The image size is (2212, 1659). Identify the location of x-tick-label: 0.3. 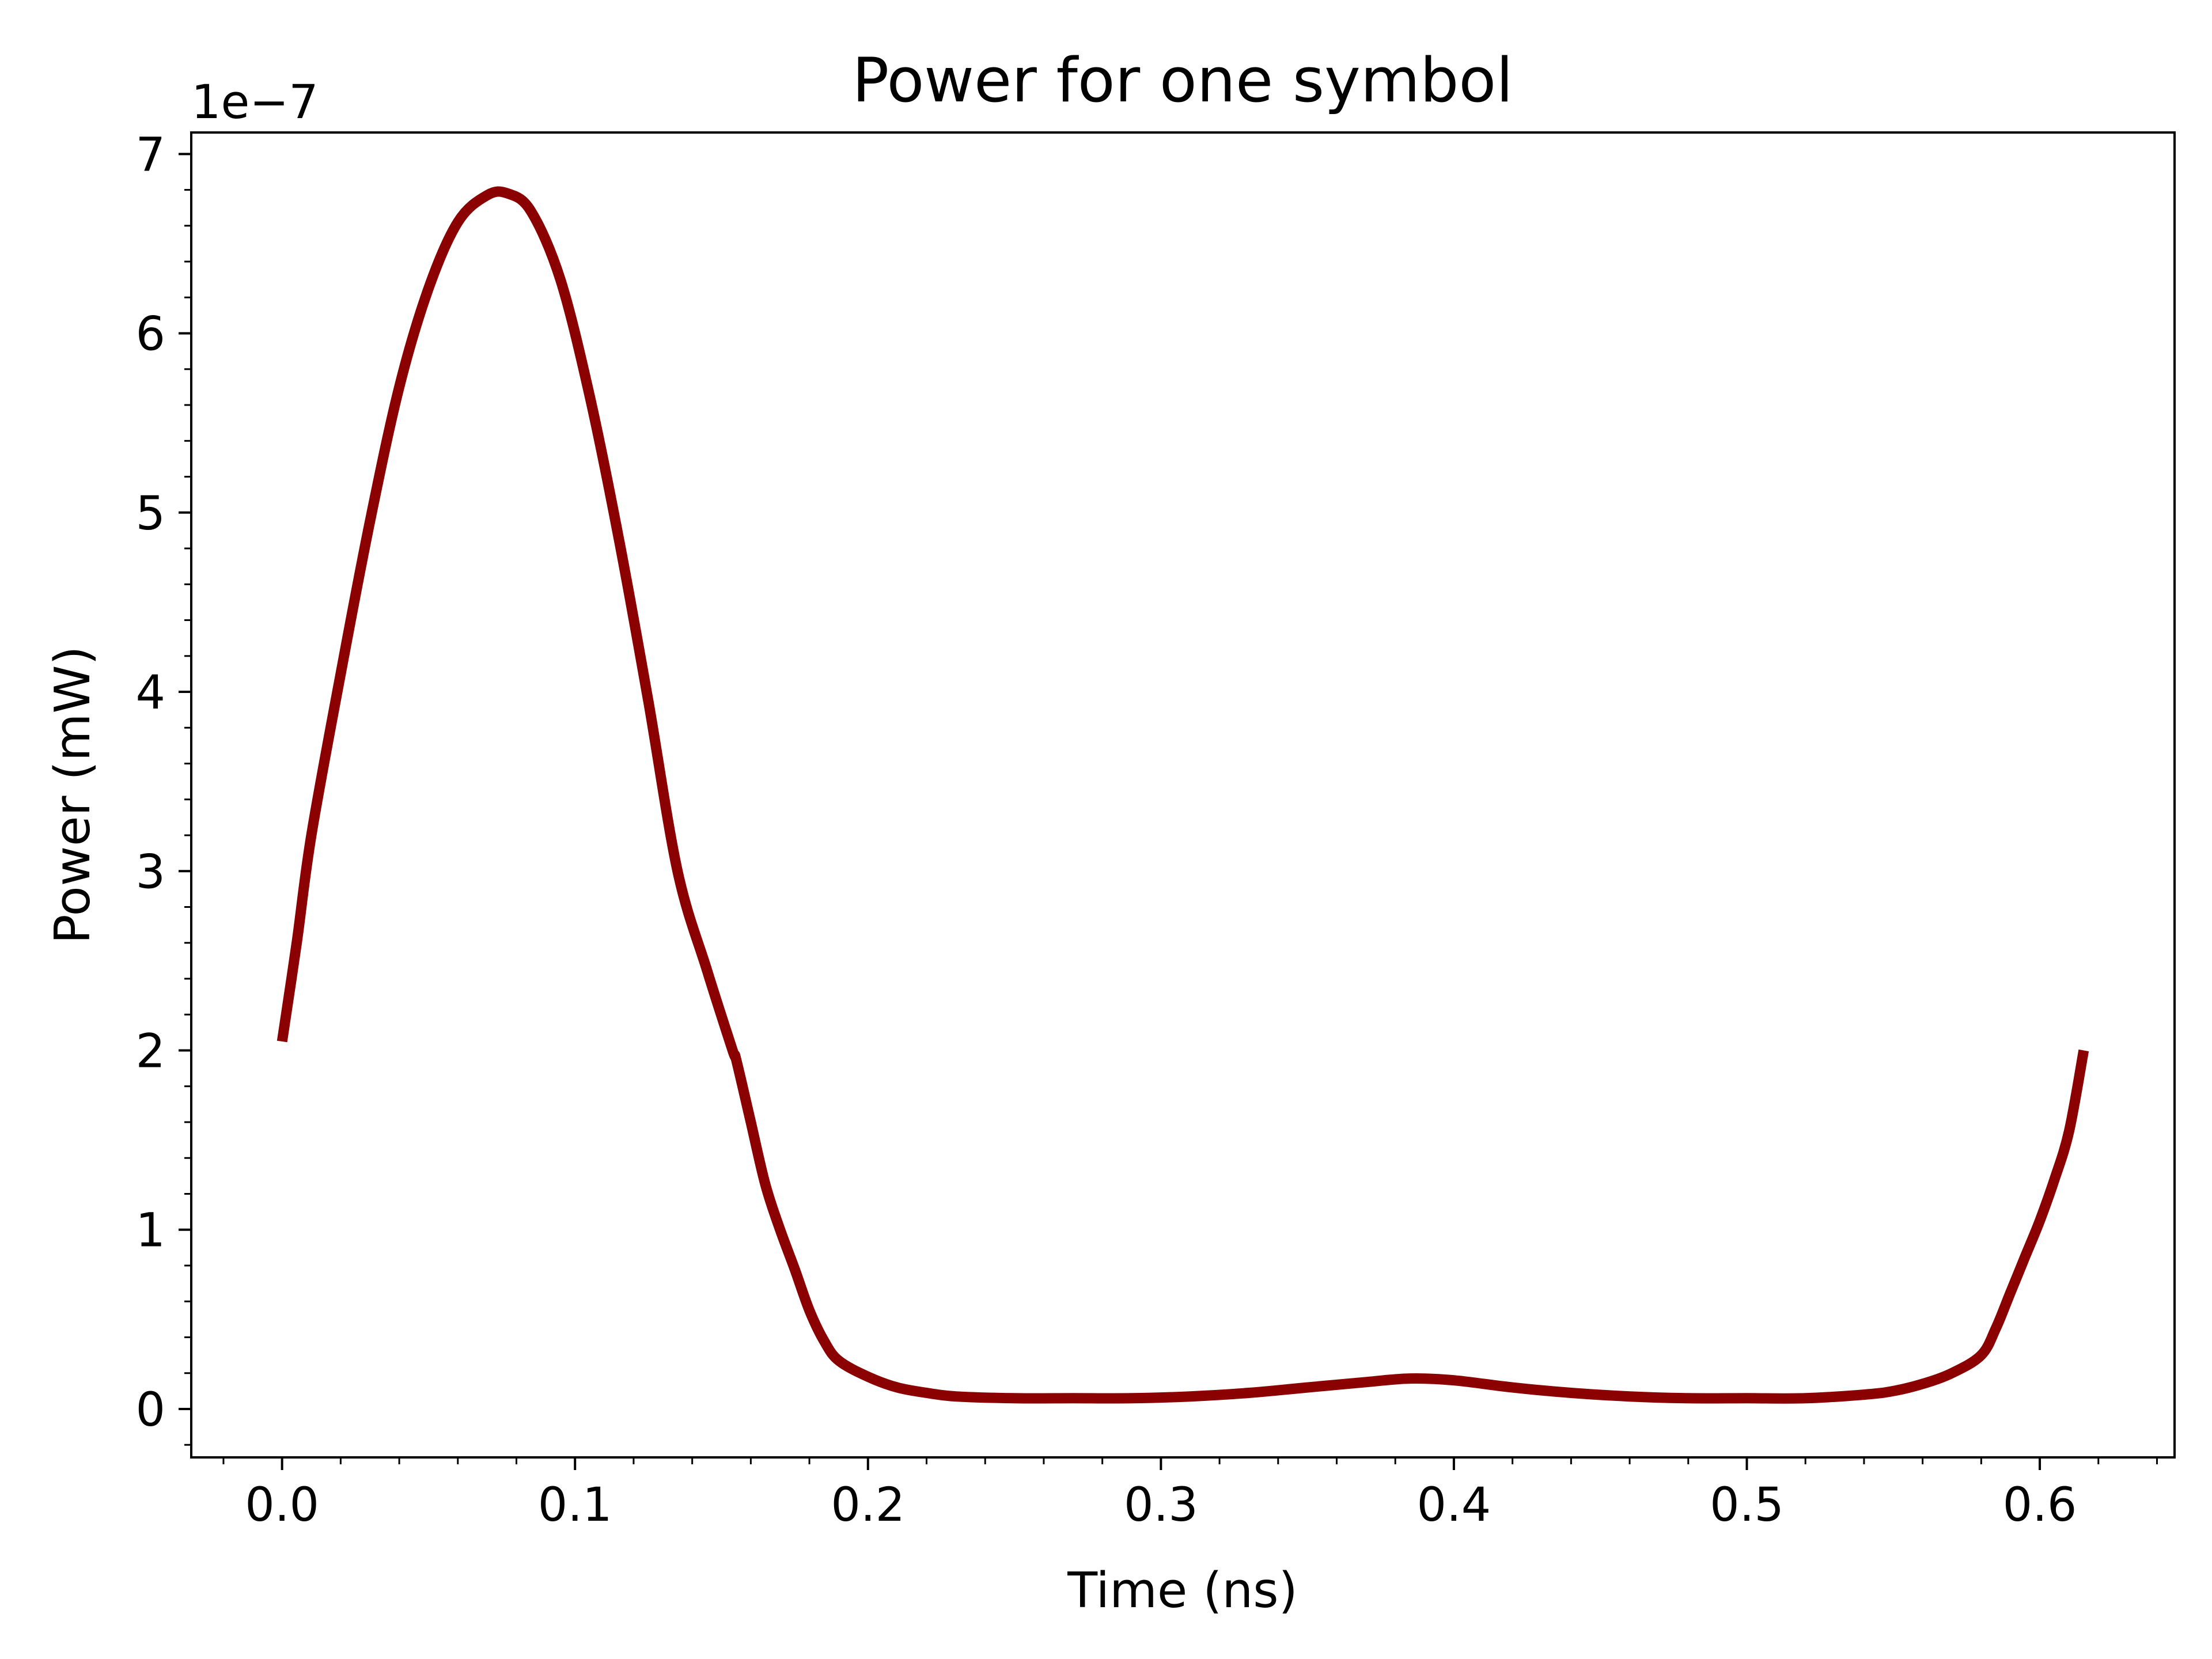
(1161, 1505).